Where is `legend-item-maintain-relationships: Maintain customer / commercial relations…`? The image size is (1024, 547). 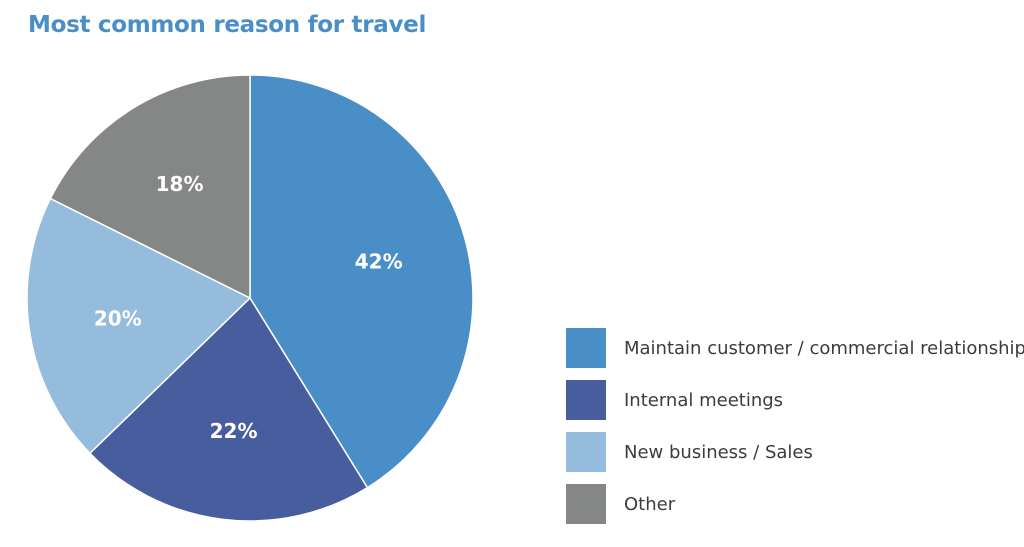 legend-item-maintain-relationships: Maintain customer / commercial relations… is located at coordinates (795, 348).